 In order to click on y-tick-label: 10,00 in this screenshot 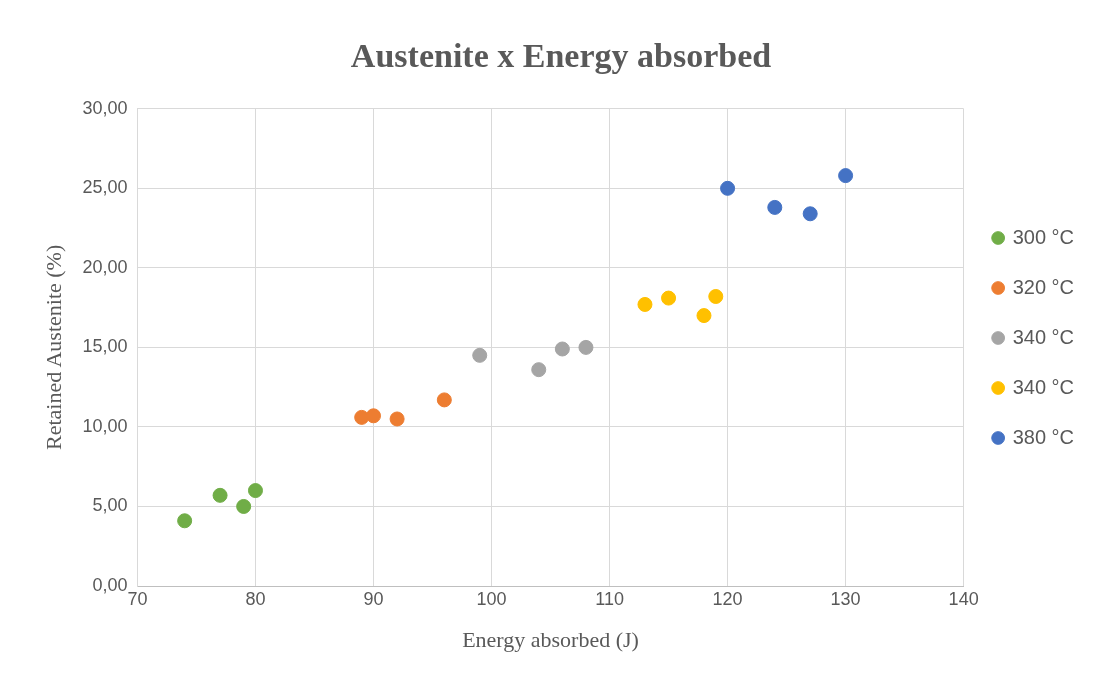, I will do `click(105, 425)`.